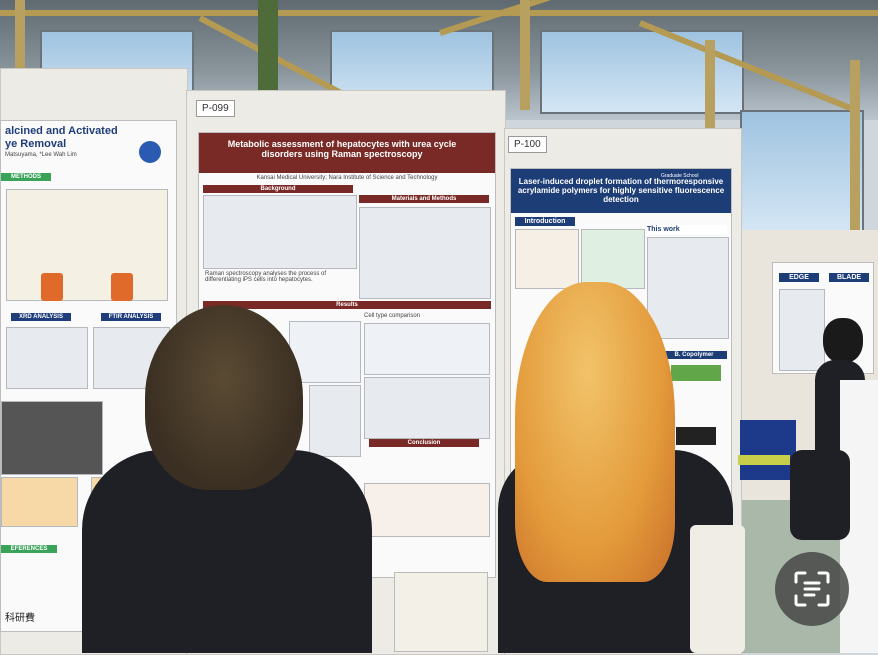  What do you see at coordinates (688, 288) in the screenshot?
I see `this-work-figure` at bounding box center [688, 288].